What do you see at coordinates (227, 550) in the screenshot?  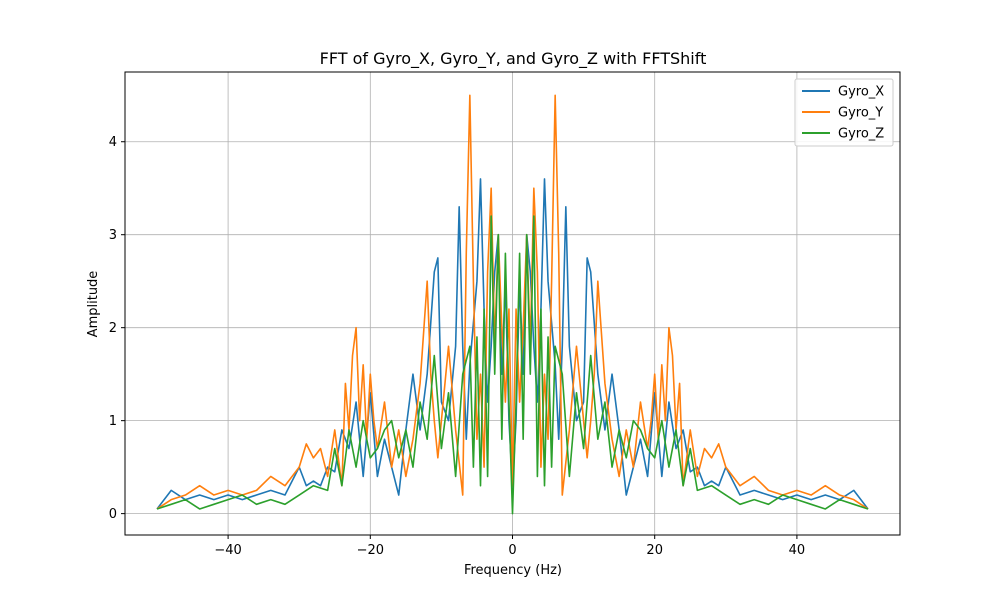 I see `x-tick-label: −40` at bounding box center [227, 550].